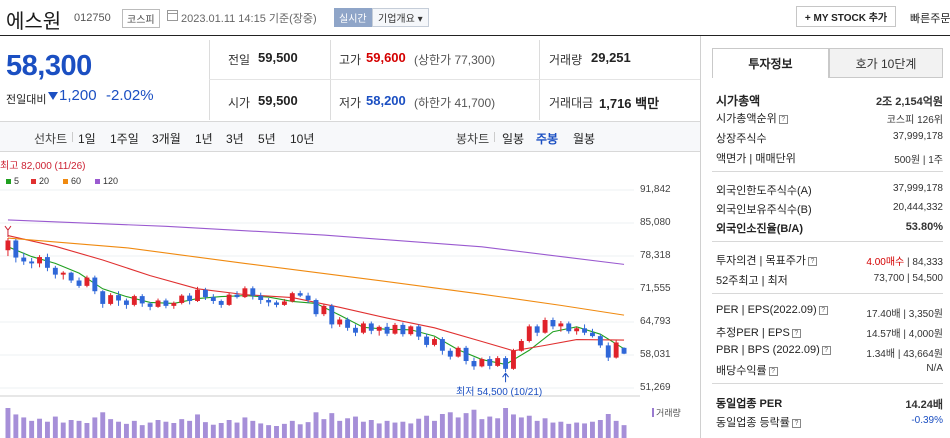 The height and width of the screenshot is (438, 950). Describe the element at coordinates (758, 332) in the screenshot. I see `est-per-label: 추정PER | EPS?` at that location.